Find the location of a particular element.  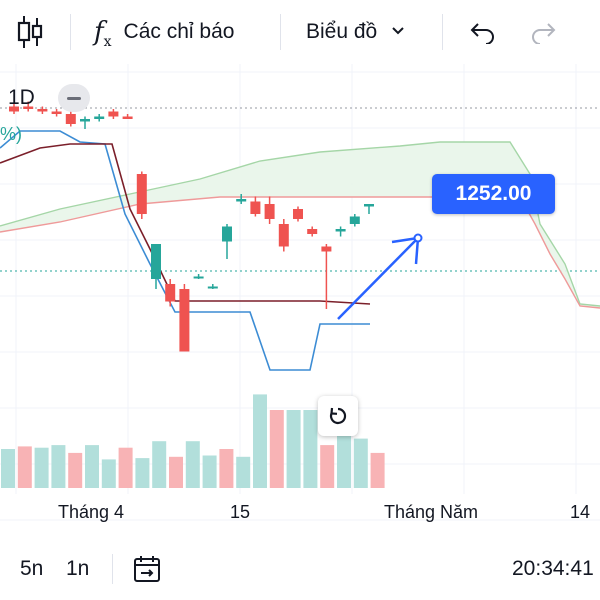

trend-arrow is located at coordinates (380, 276).